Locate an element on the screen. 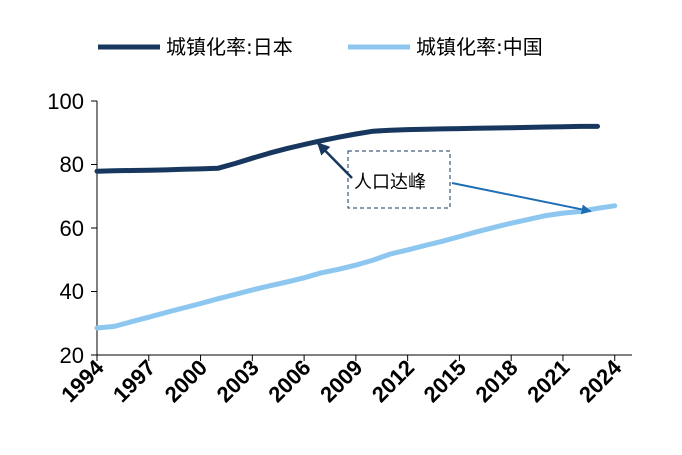 This screenshot has height=455, width=682. x-tick-label: 2006 is located at coordinates (289, 381).